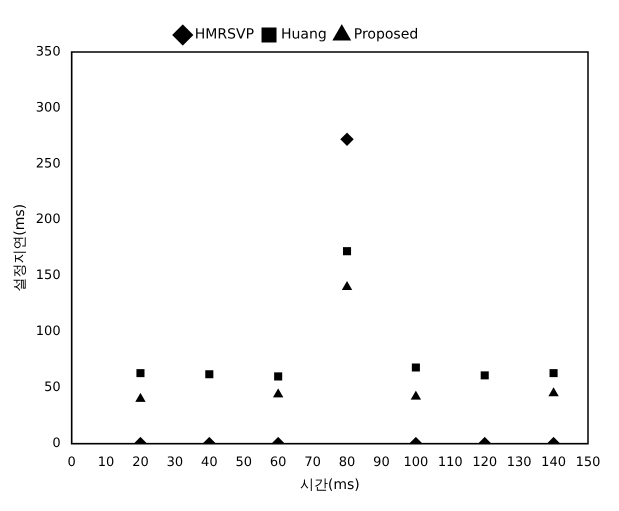  Describe the element at coordinates (312, 462) in the screenshot. I see `x-tick-label: 70` at that location.